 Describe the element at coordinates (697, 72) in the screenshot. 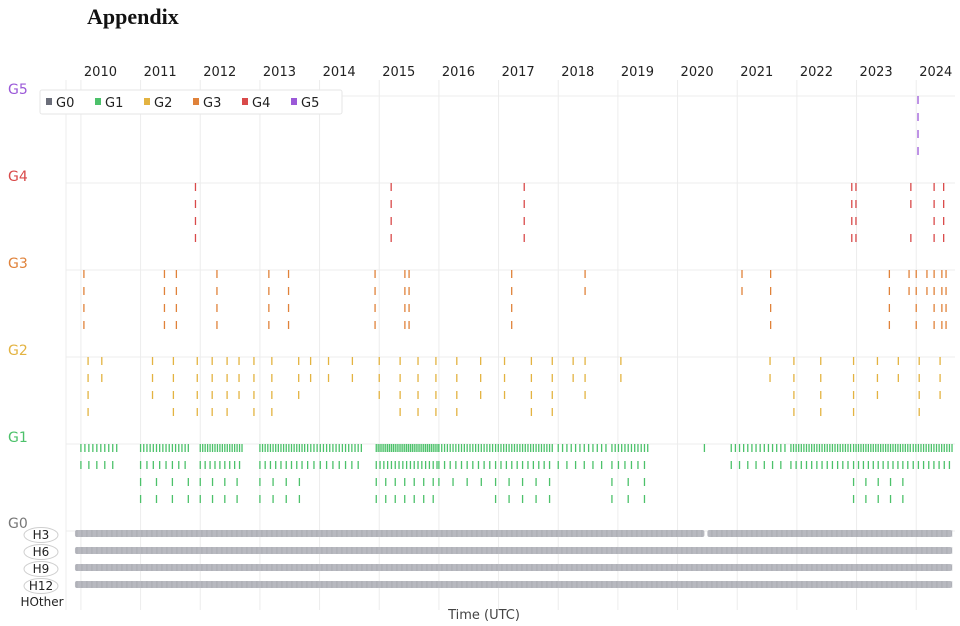

I see `year-tick-label: 2020` at that location.